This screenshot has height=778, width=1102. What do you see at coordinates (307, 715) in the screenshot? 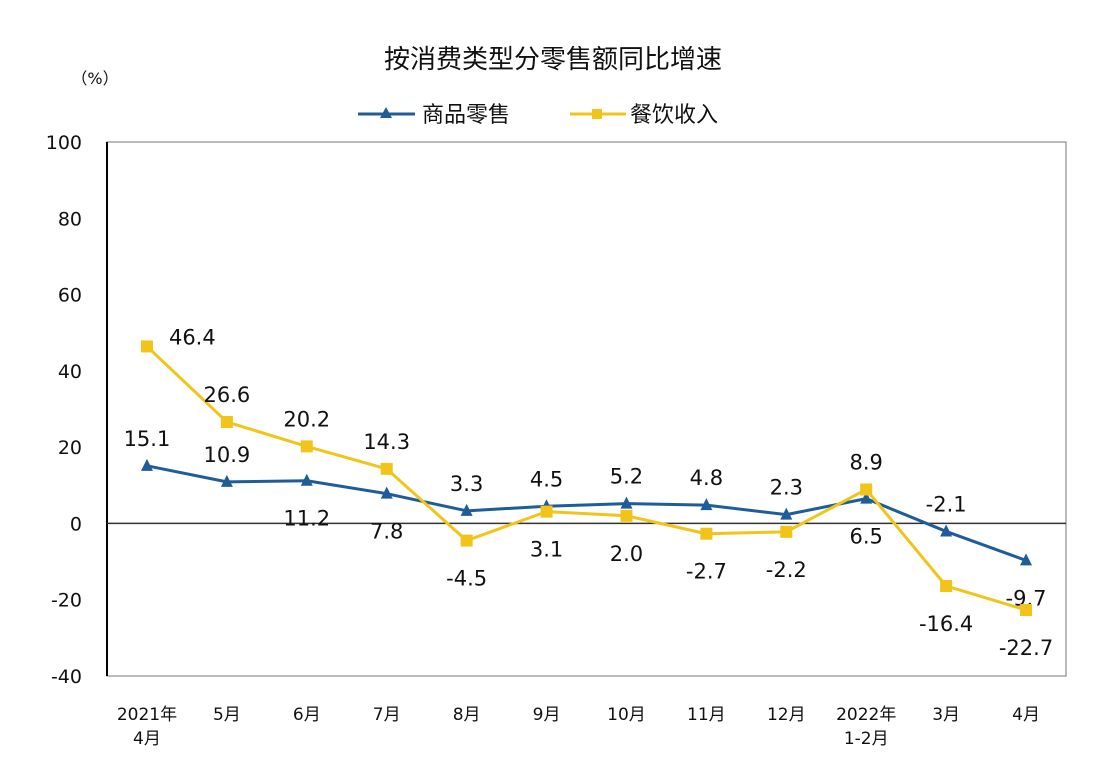
I see `x-tick-label: 6月` at bounding box center [307, 715].